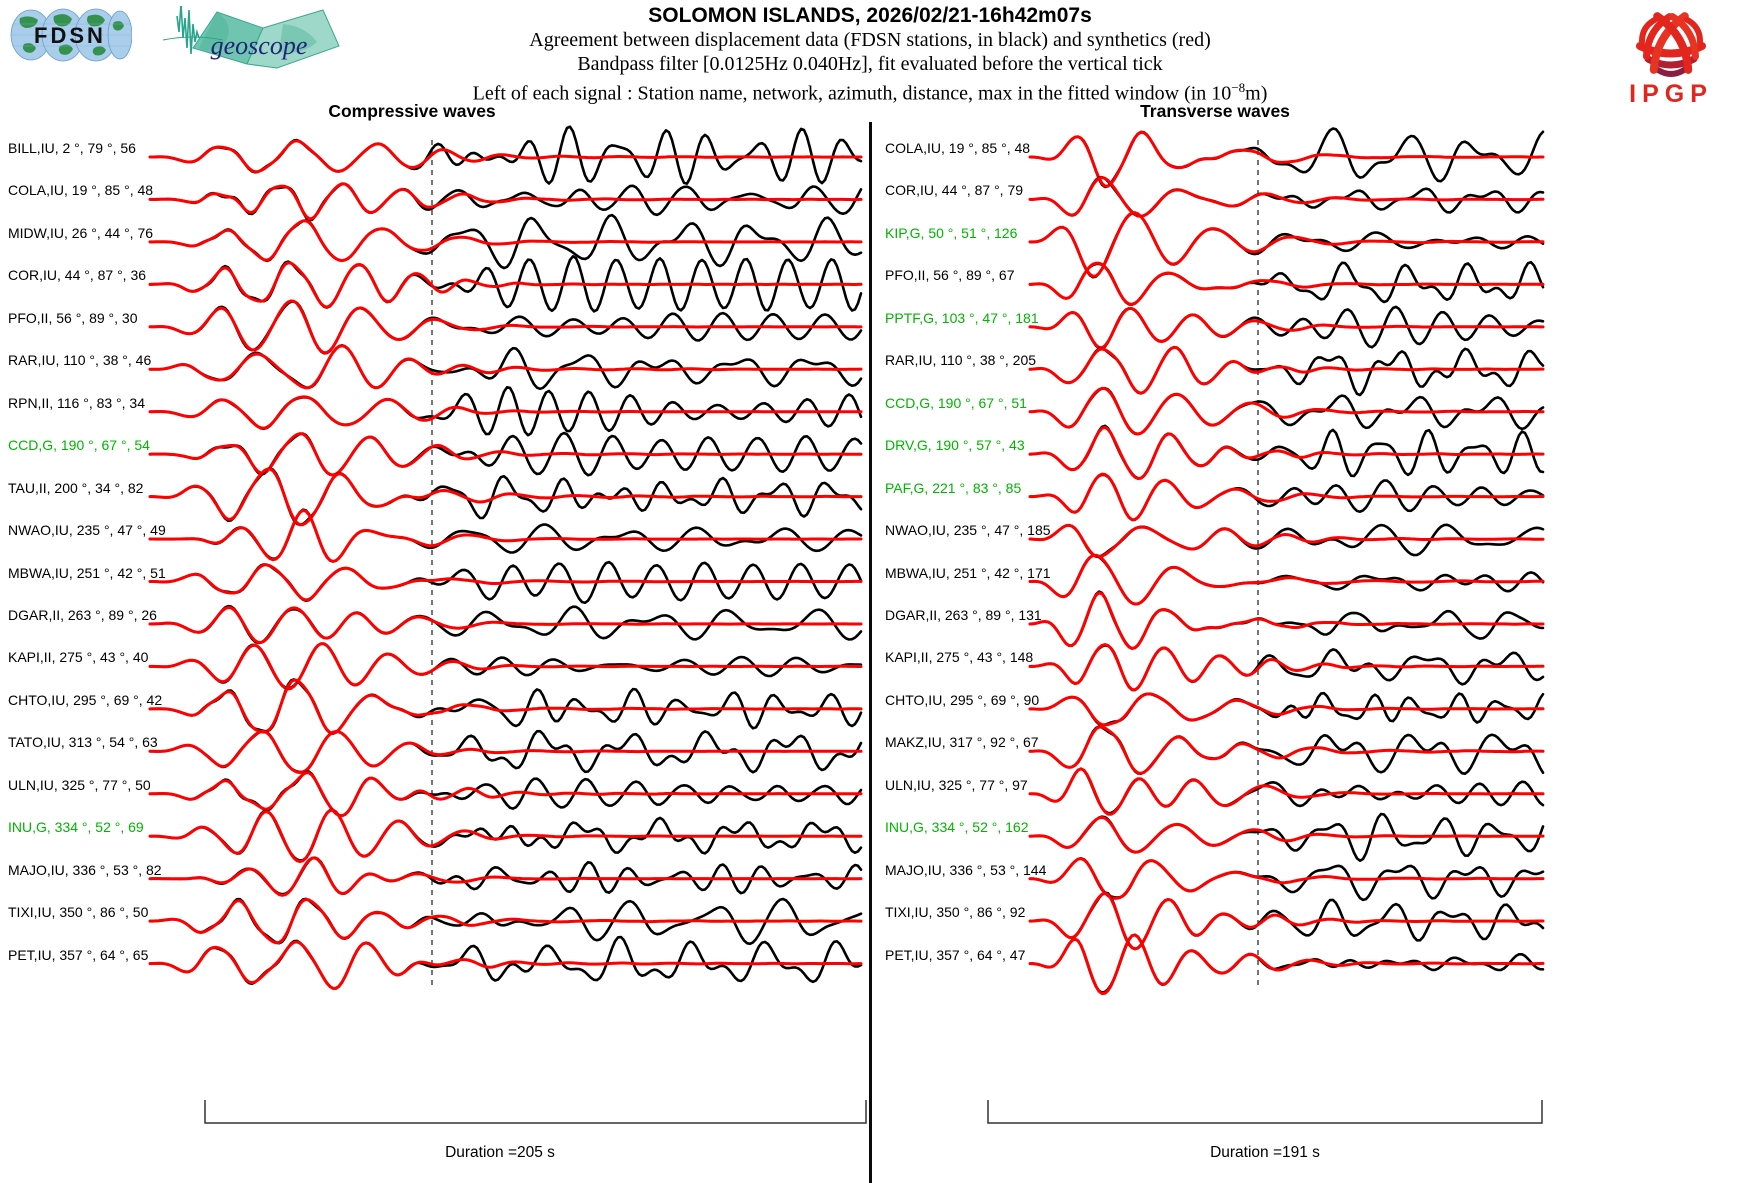  I want to click on station-label: KIP,G, 50 °, 51 °, 126, so click(951, 232).